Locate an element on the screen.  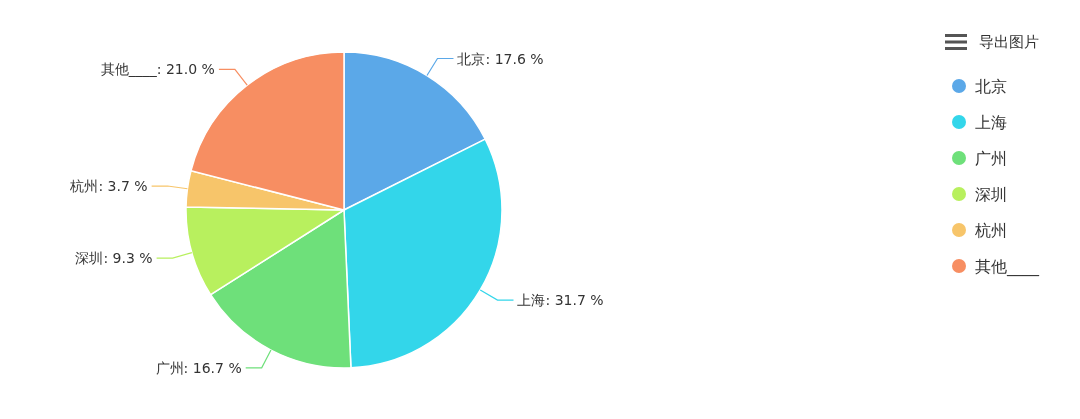
text: 导出图片 is located at coordinates (1009, 42).